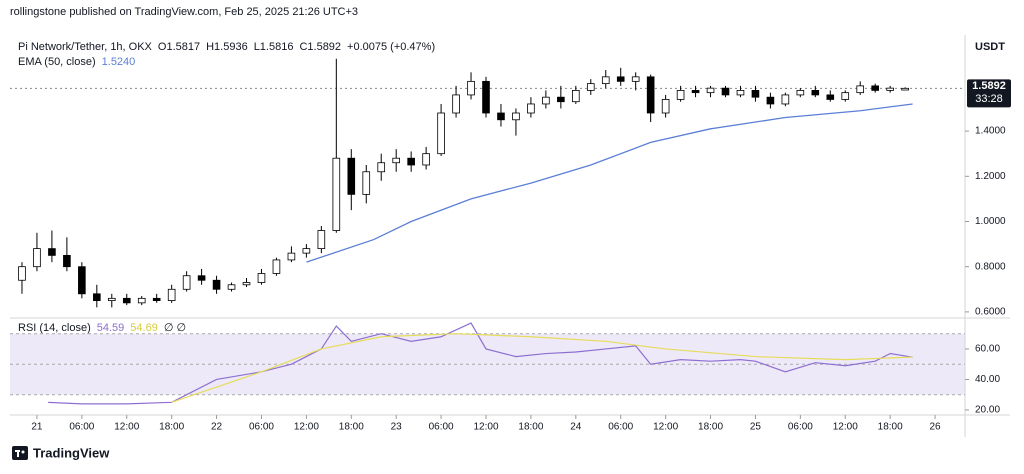 This screenshot has width=1024, height=474. Describe the element at coordinates (990, 47) in the screenshot. I see `currency: USDT` at that location.